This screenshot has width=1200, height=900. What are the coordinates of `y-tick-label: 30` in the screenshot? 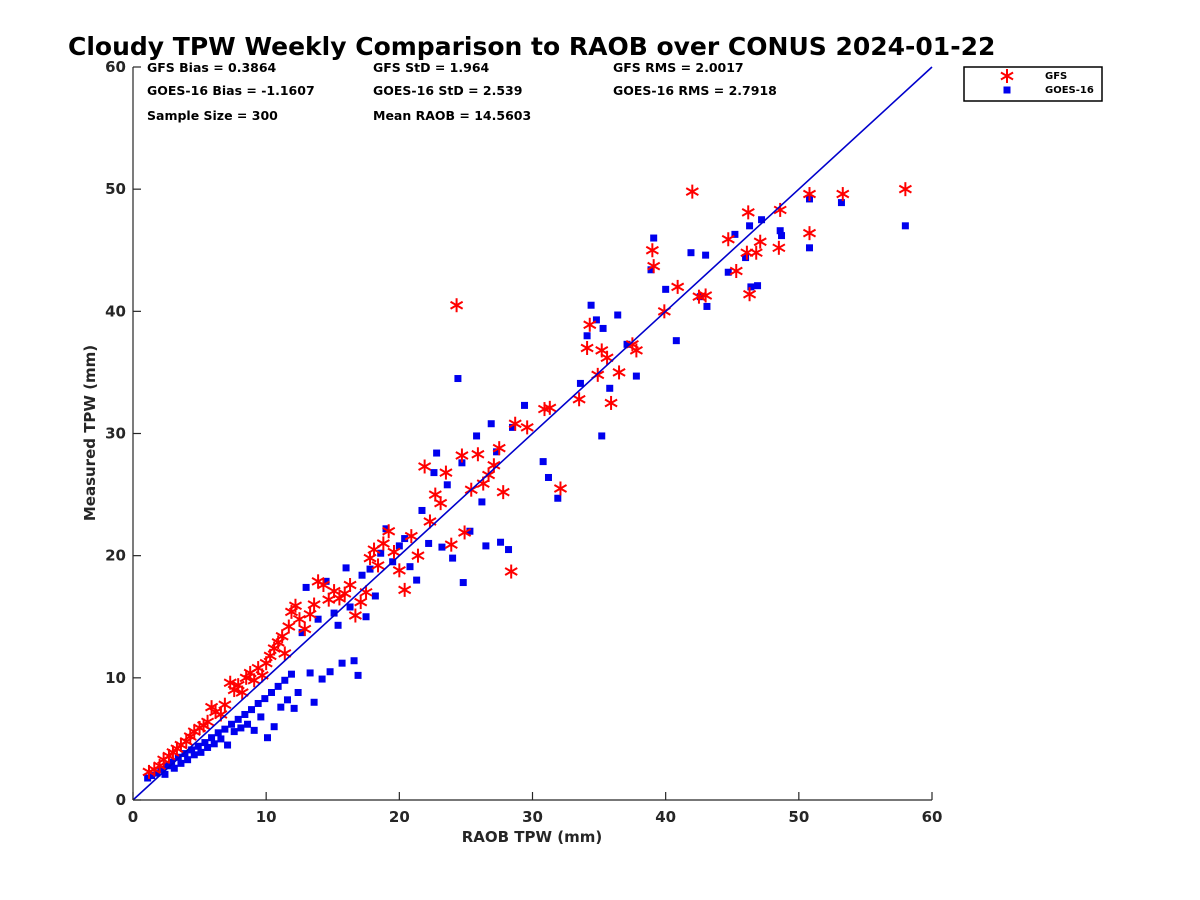 It's located at (115, 434).